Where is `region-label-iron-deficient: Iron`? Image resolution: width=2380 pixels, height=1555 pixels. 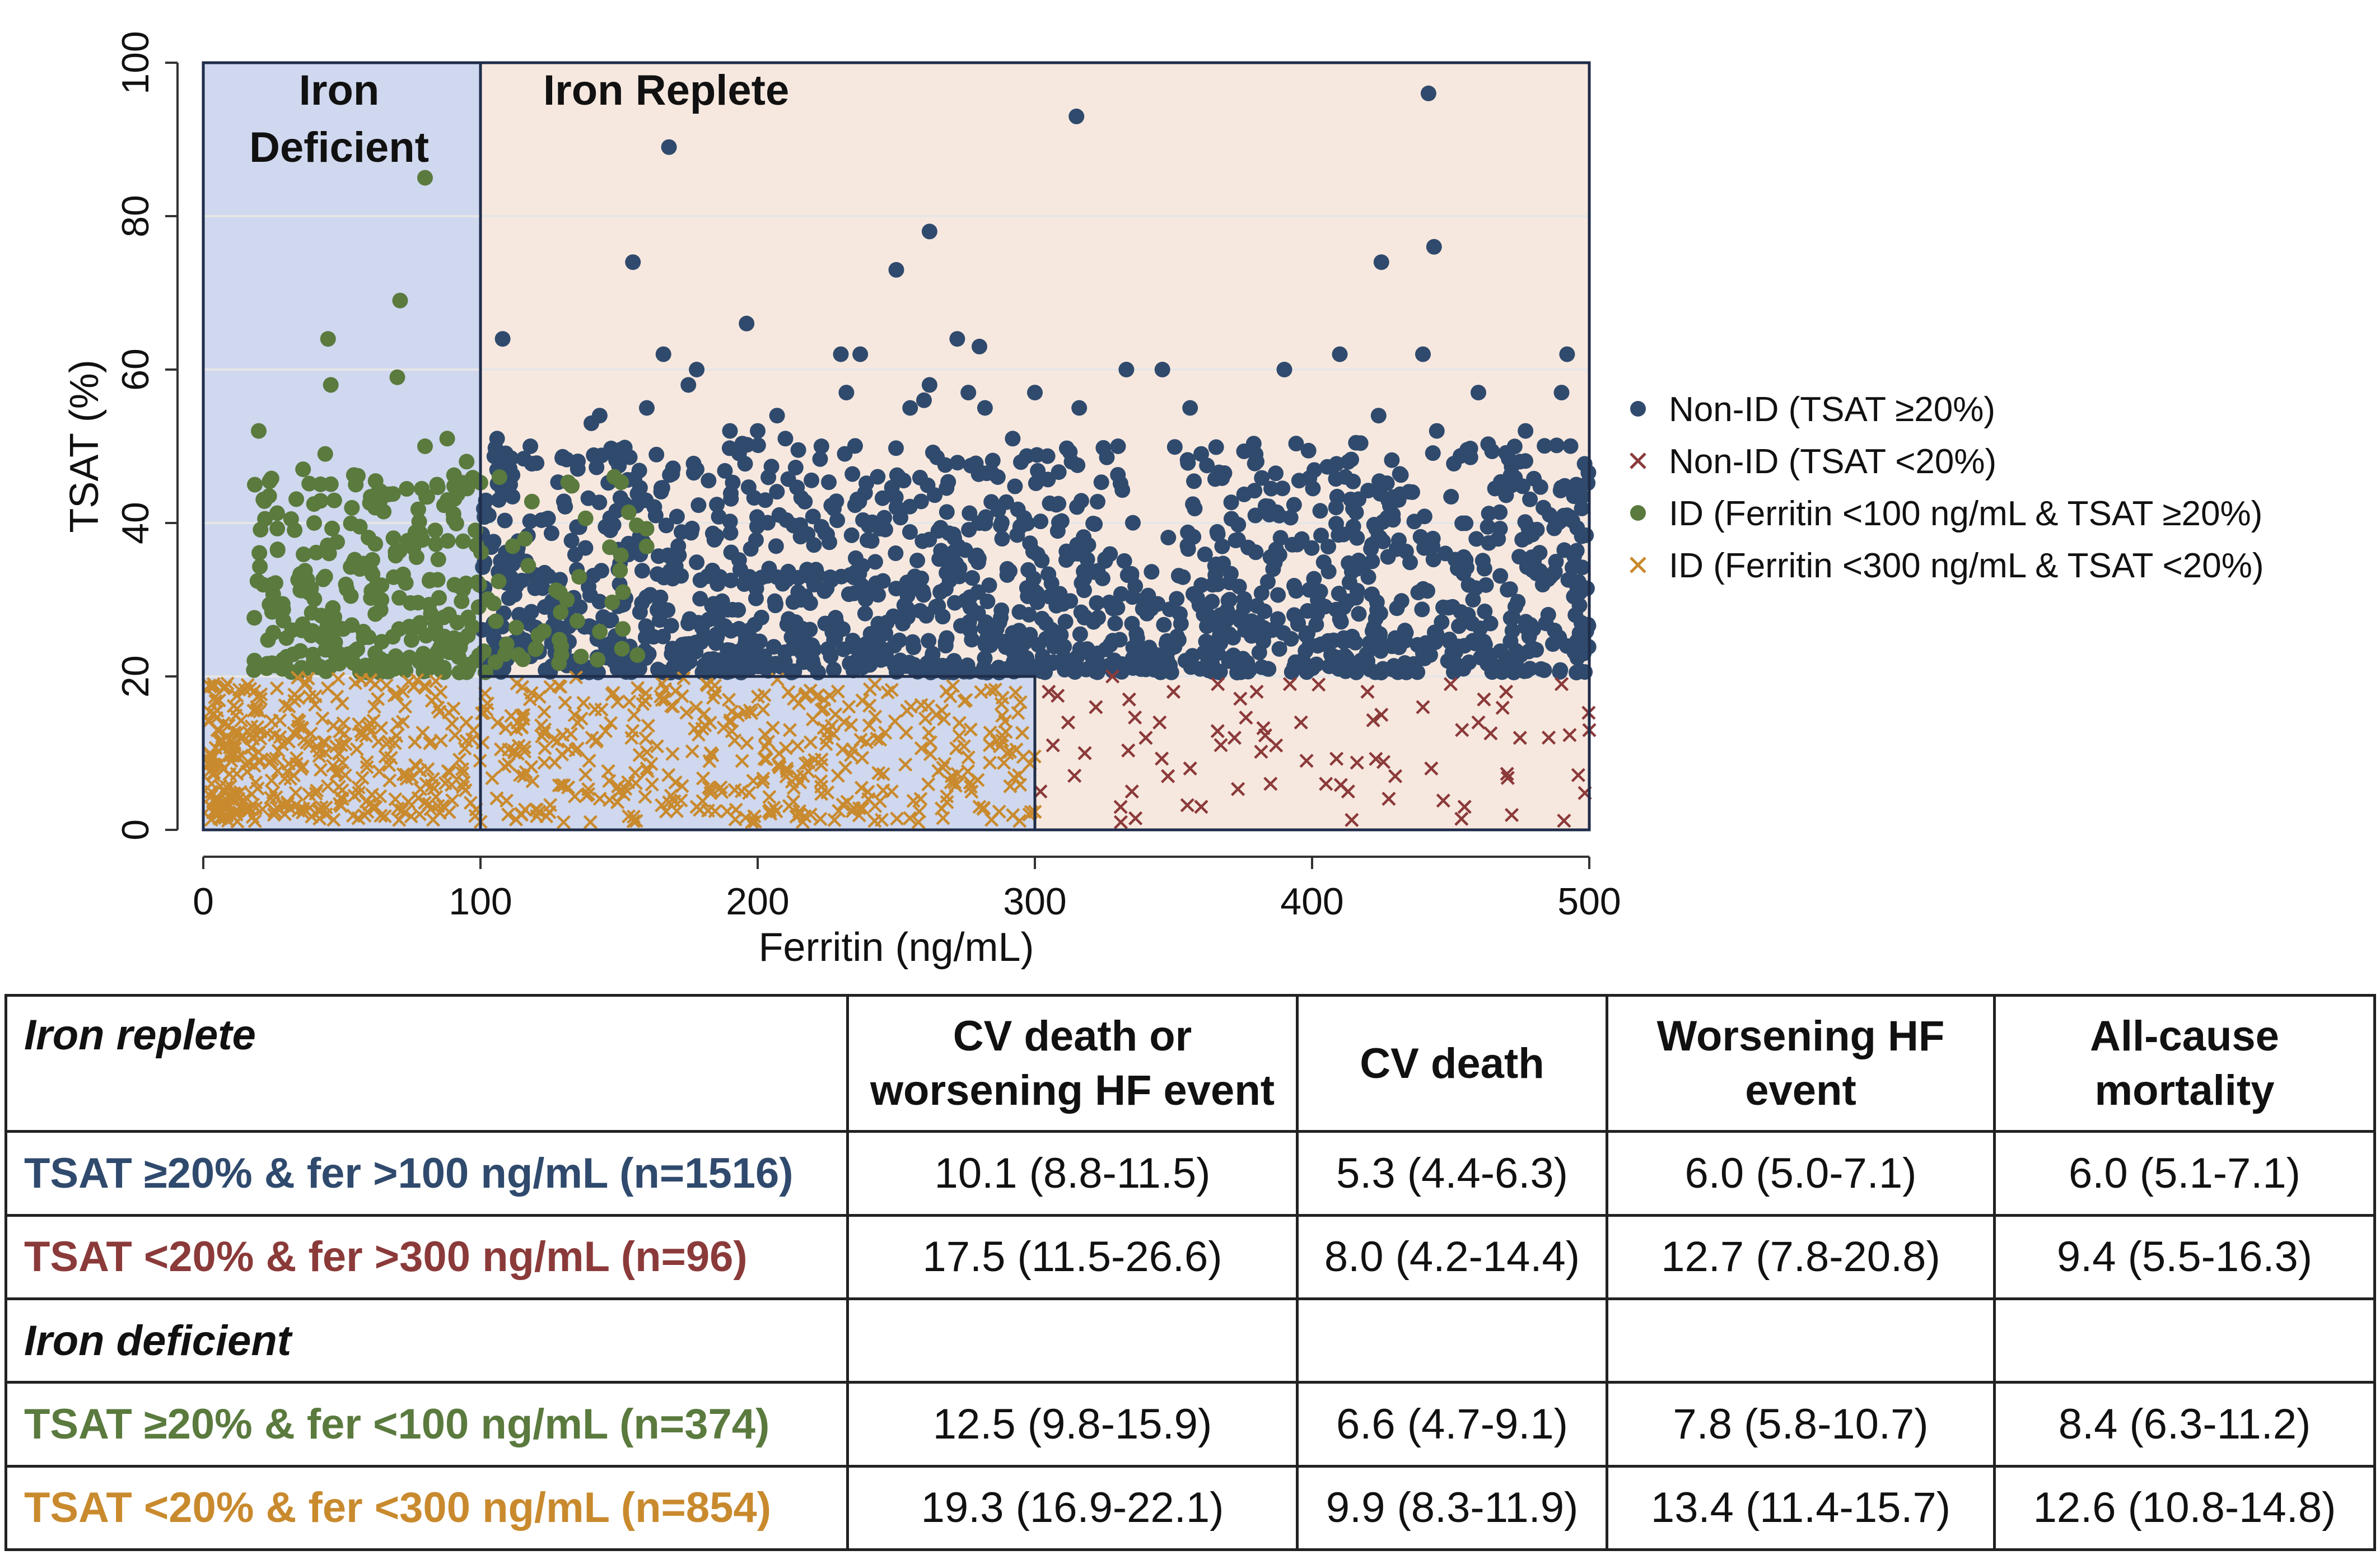
region-label-iron-deficient: Iron is located at coordinates (340, 91).